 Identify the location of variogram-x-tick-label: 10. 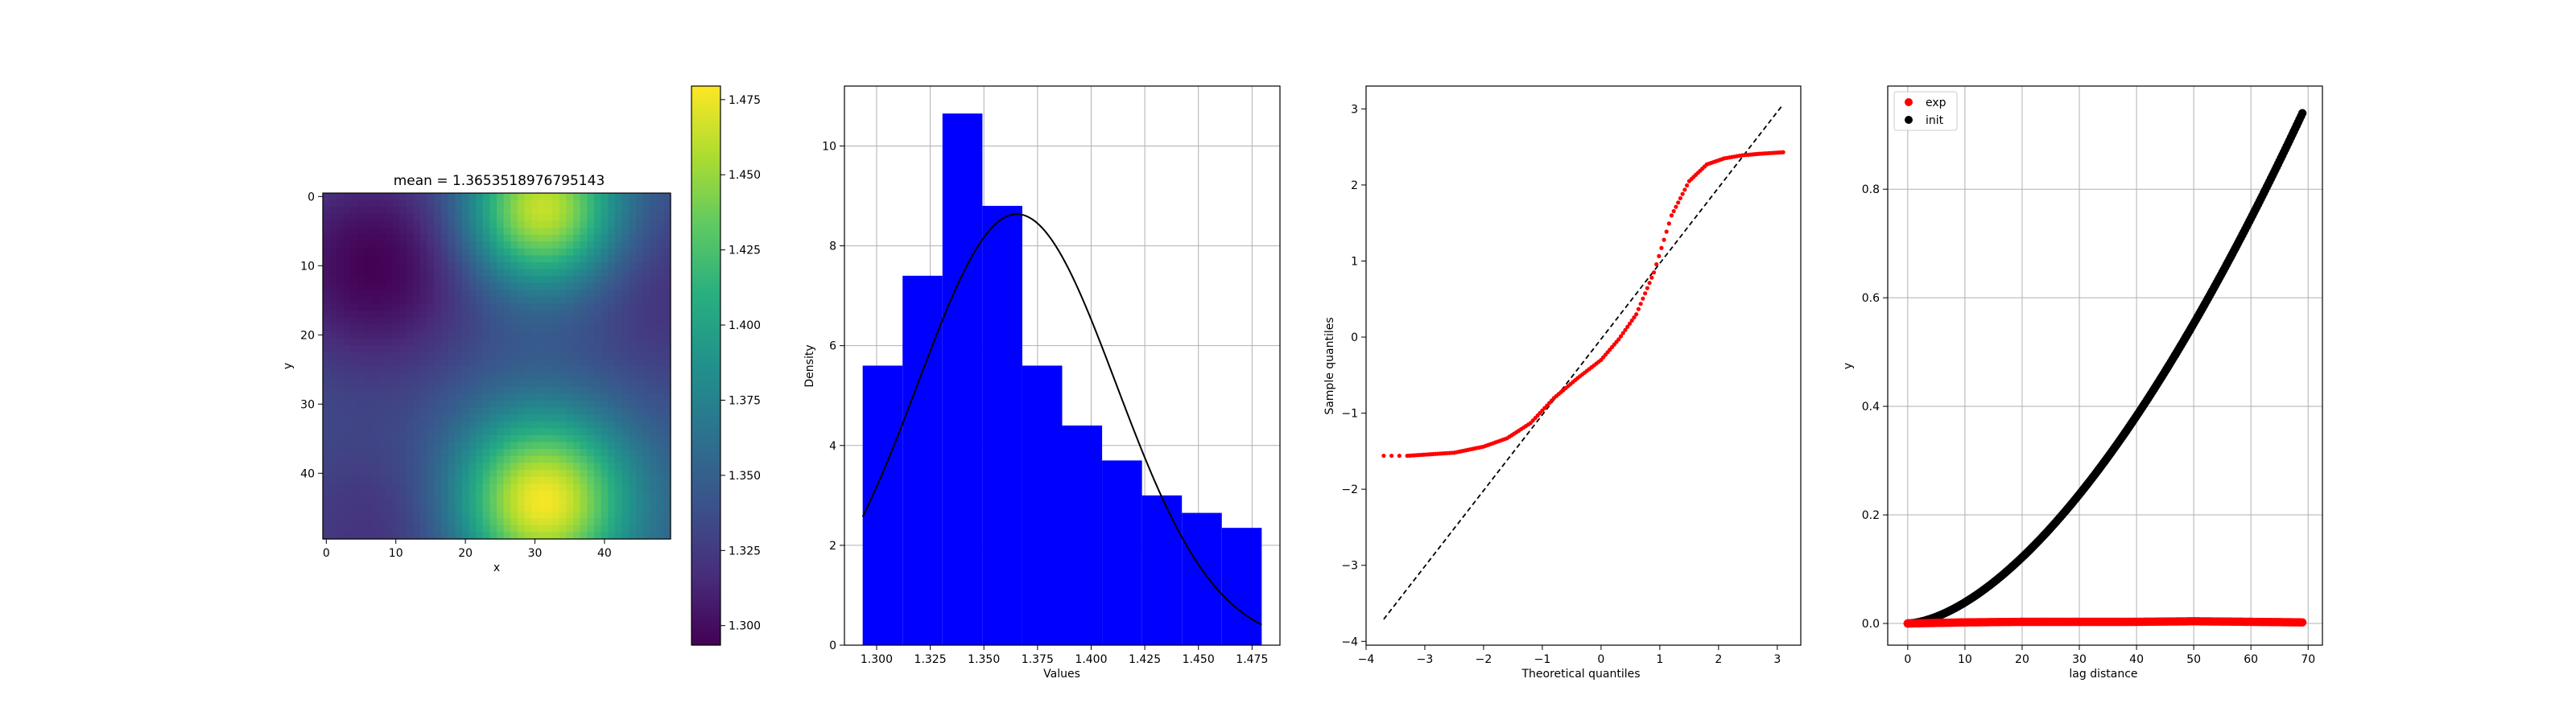
(1965, 659).